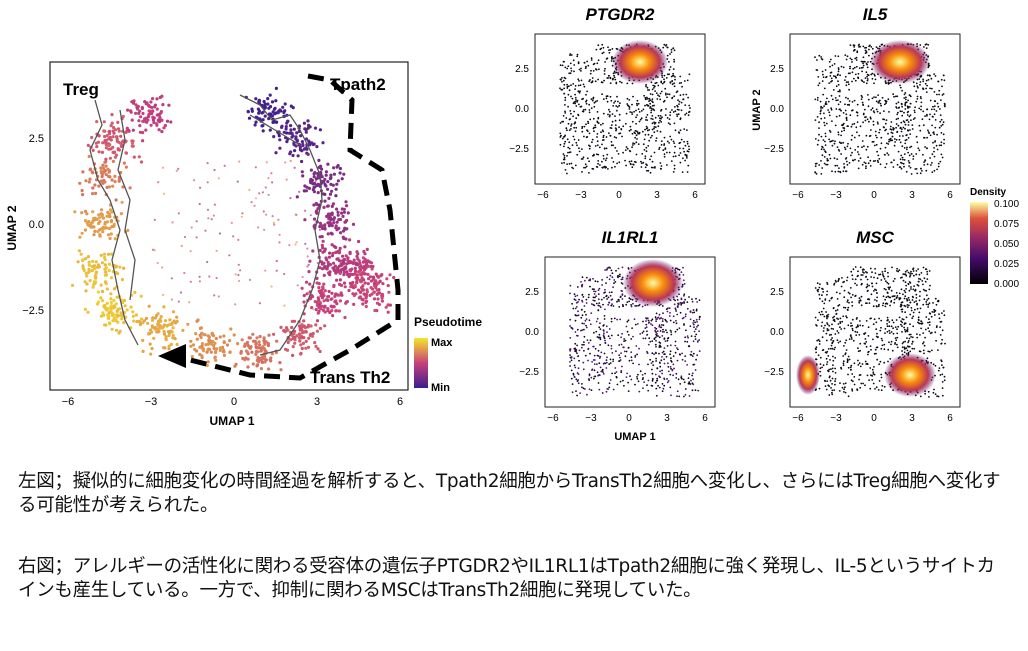 This screenshot has width=1028, height=651. Describe the element at coordinates (68, 402) in the screenshot. I see `x-tick: −6` at that location.